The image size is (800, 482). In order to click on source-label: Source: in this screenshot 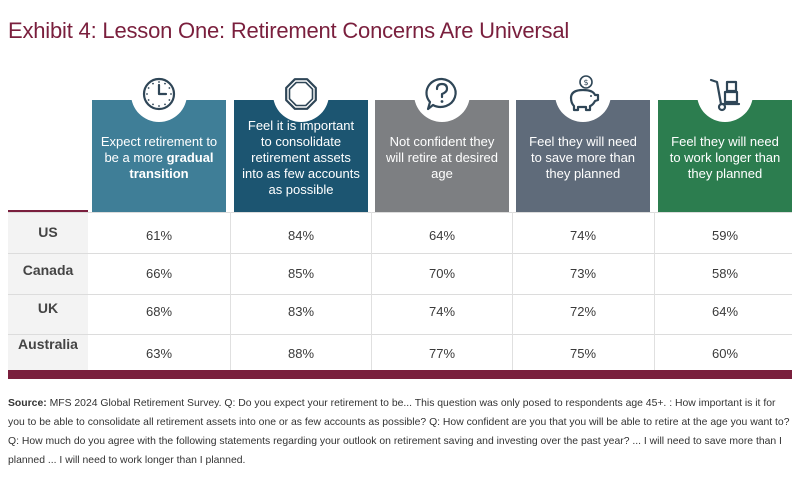, I will do `click(27, 403)`.